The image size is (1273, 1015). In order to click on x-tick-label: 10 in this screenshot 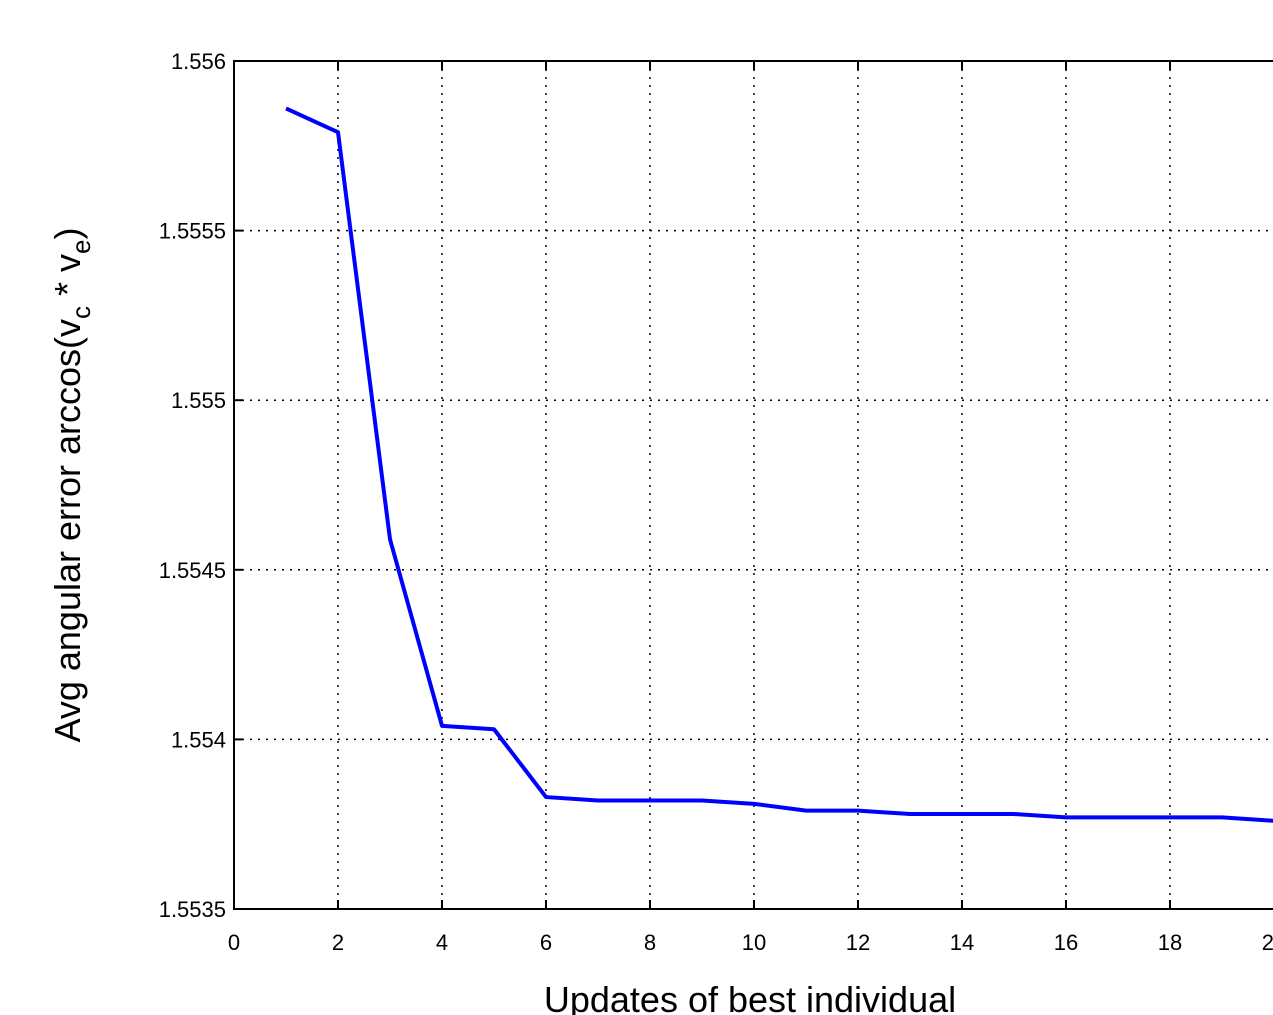, I will do `click(754, 942)`.